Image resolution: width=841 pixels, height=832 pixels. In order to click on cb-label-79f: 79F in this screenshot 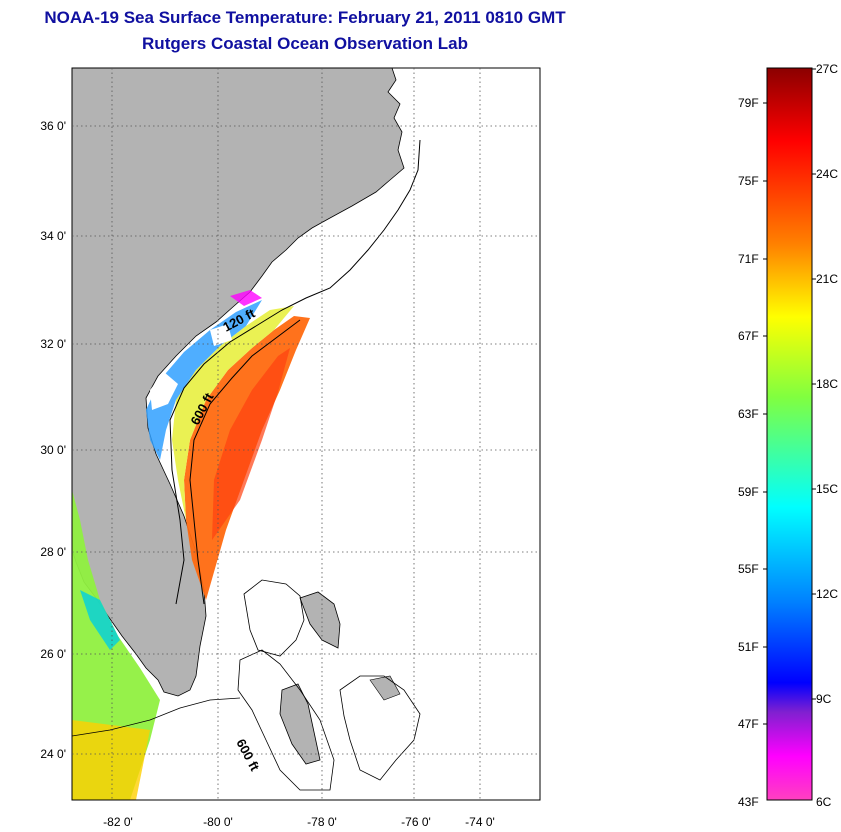, I will do `click(748, 103)`.